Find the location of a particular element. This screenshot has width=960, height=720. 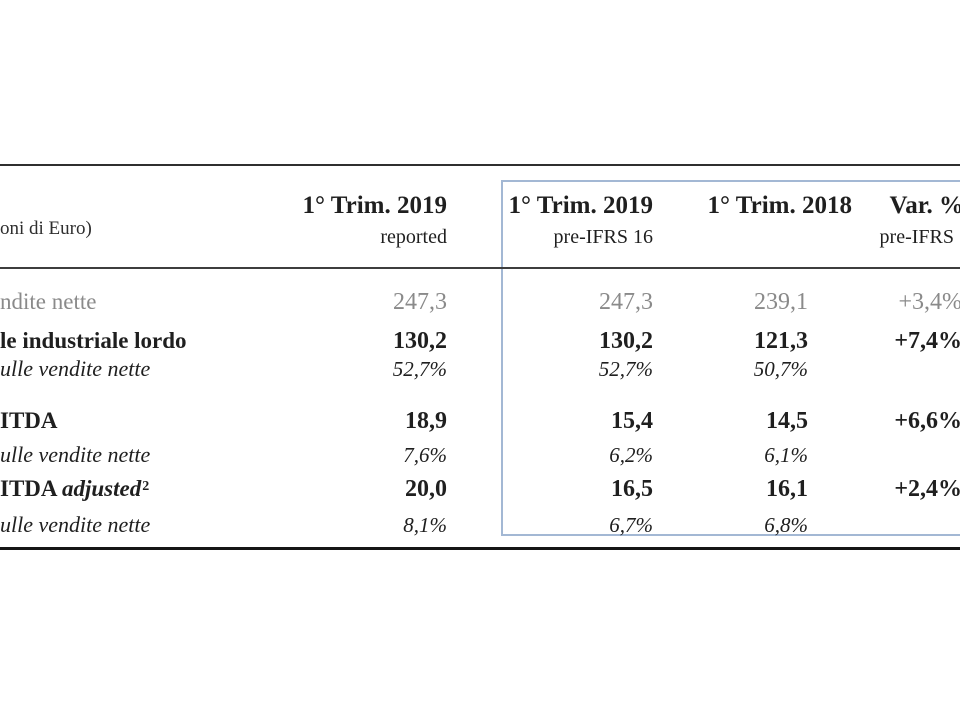

value-reported: 130,2 is located at coordinates (420, 341).